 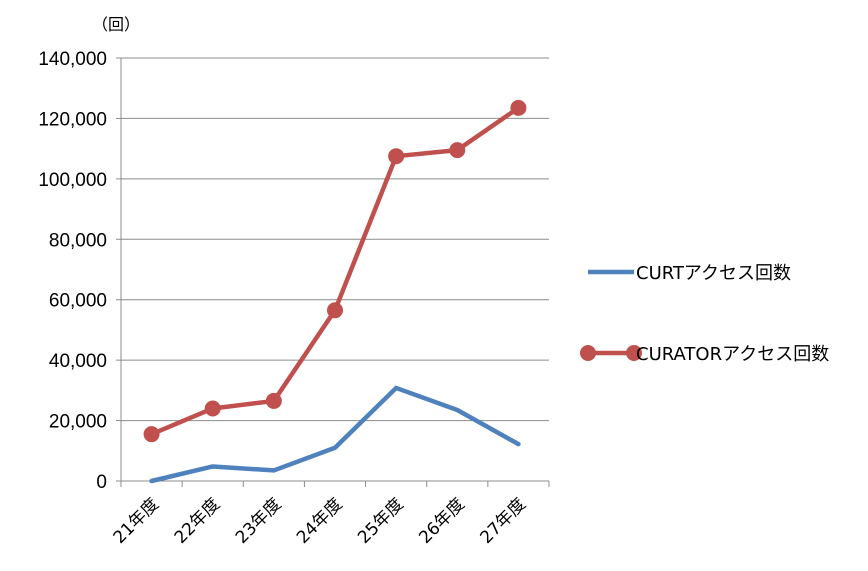 What do you see at coordinates (380, 520) in the screenshot?
I see `x-tick-label: 25年度` at bounding box center [380, 520].